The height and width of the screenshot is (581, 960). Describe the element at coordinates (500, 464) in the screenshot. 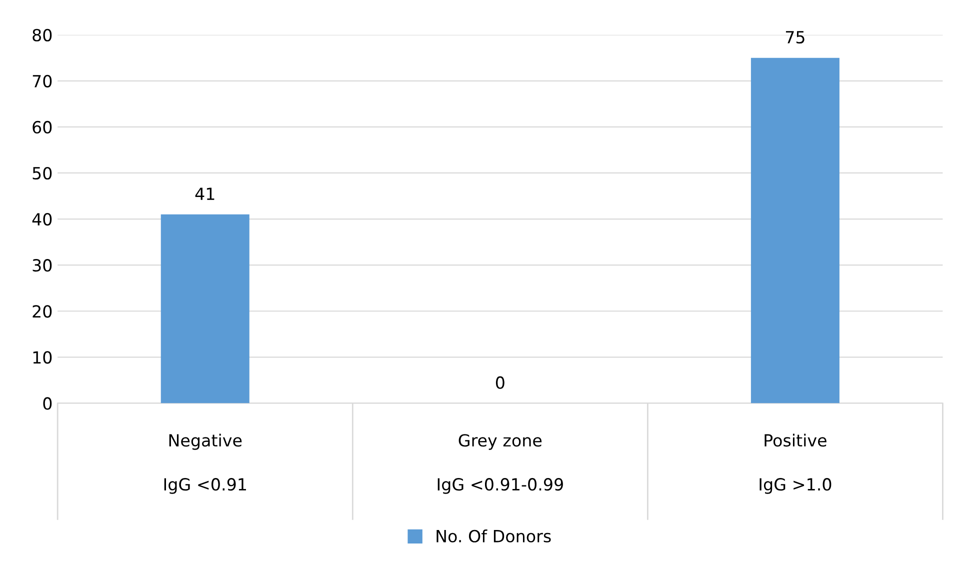

I see `category-label: Grey zone IgG <0.91-0.99` at that location.